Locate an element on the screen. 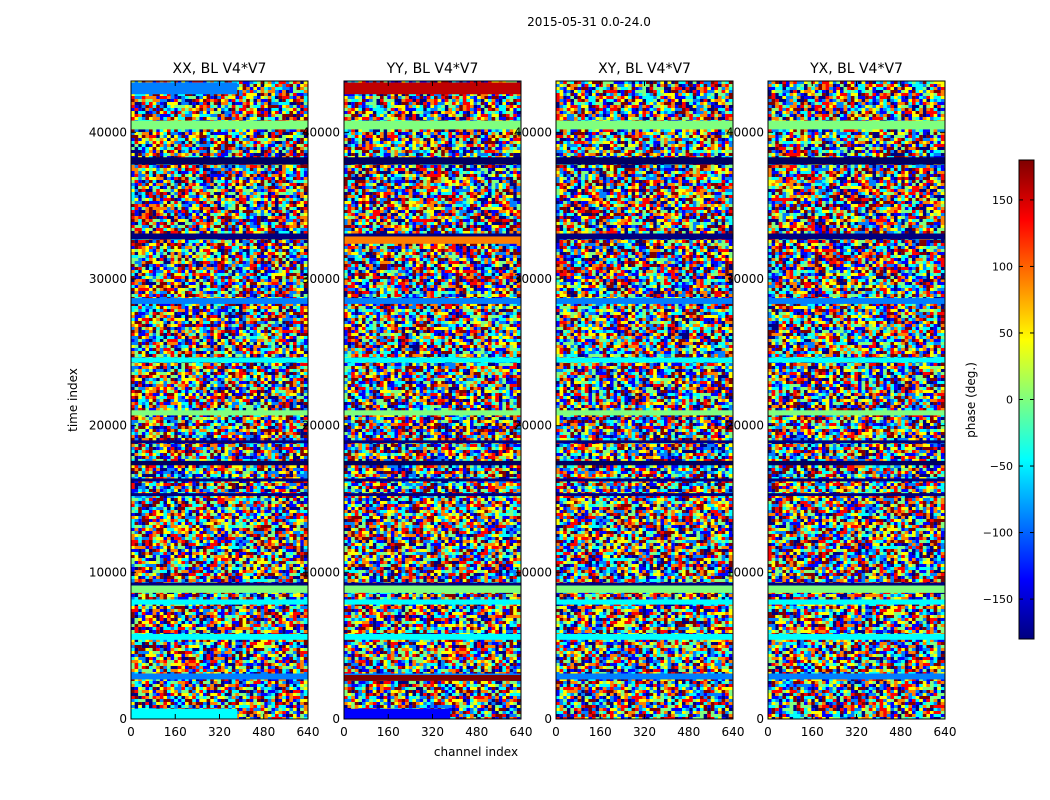 The height and width of the screenshot is (800, 1050). x-axis-label: channel index is located at coordinates (476, 752).